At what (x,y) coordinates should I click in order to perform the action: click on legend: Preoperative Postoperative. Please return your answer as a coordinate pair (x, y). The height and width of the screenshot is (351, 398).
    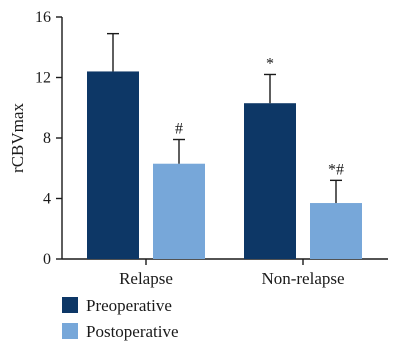
    Looking at the image, I should click on (120, 318).